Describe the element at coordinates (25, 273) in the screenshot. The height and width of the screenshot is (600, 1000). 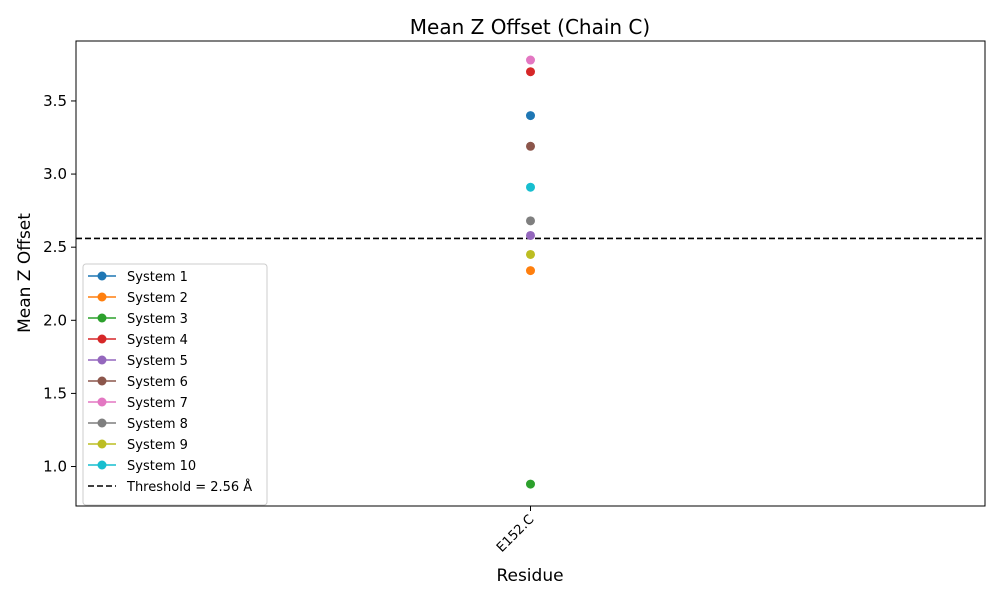
I see `y-axis-label: Mean Z Offset` at that location.